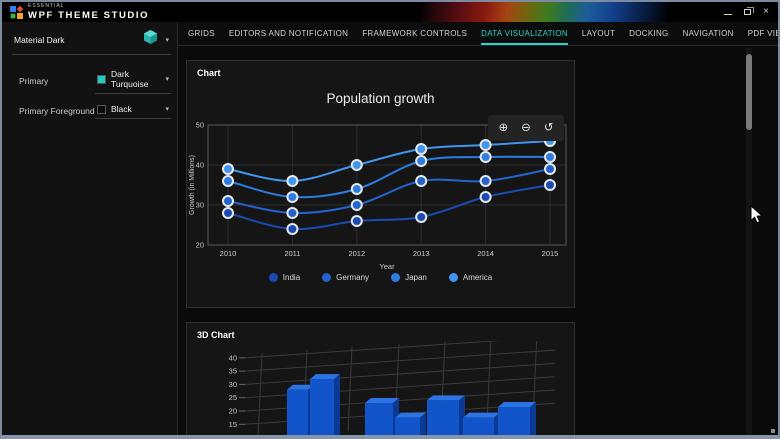 The width and height of the screenshot is (780, 439). What do you see at coordinates (550, 253) in the screenshot?
I see `svg-text: 2015` at bounding box center [550, 253].